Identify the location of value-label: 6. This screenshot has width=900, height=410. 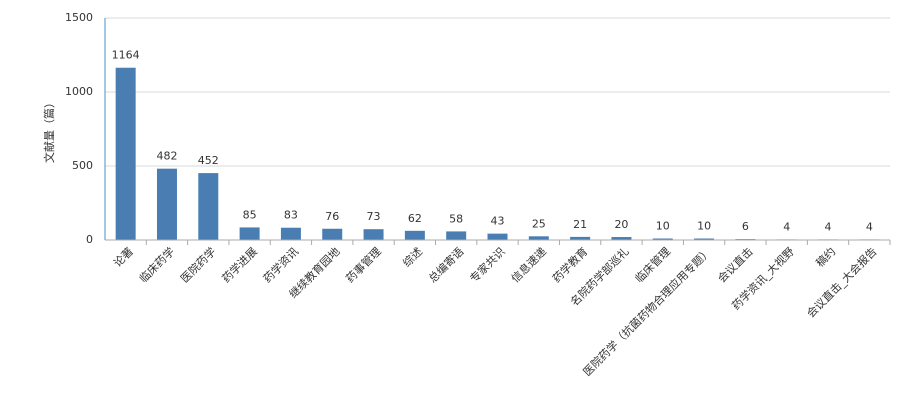
(745, 226).